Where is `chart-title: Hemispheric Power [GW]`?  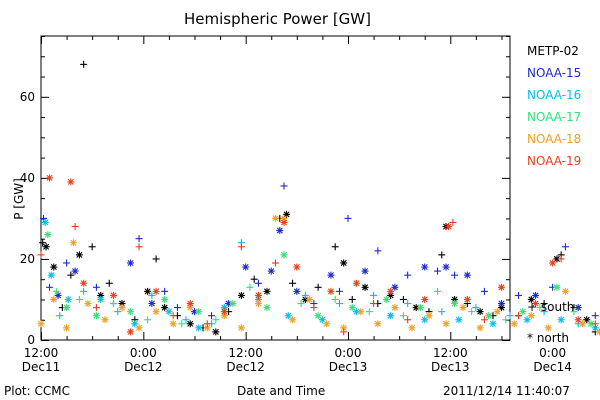
chart-title: Hemispheric Power [GW] is located at coordinates (277, 19).